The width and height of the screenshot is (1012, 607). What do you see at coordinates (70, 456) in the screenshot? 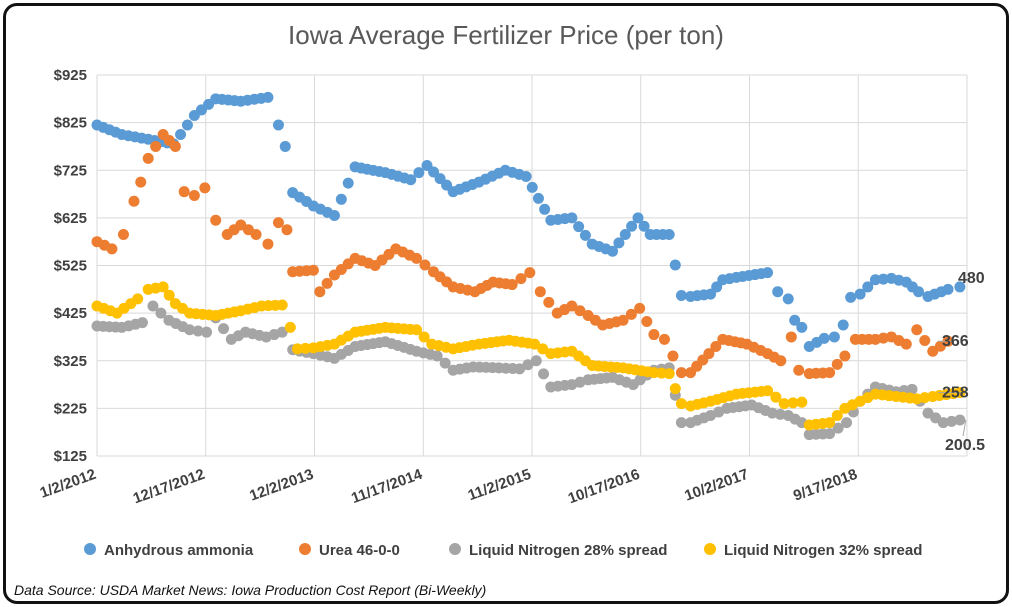
I see `y-tick-label: $125` at bounding box center [70, 456].